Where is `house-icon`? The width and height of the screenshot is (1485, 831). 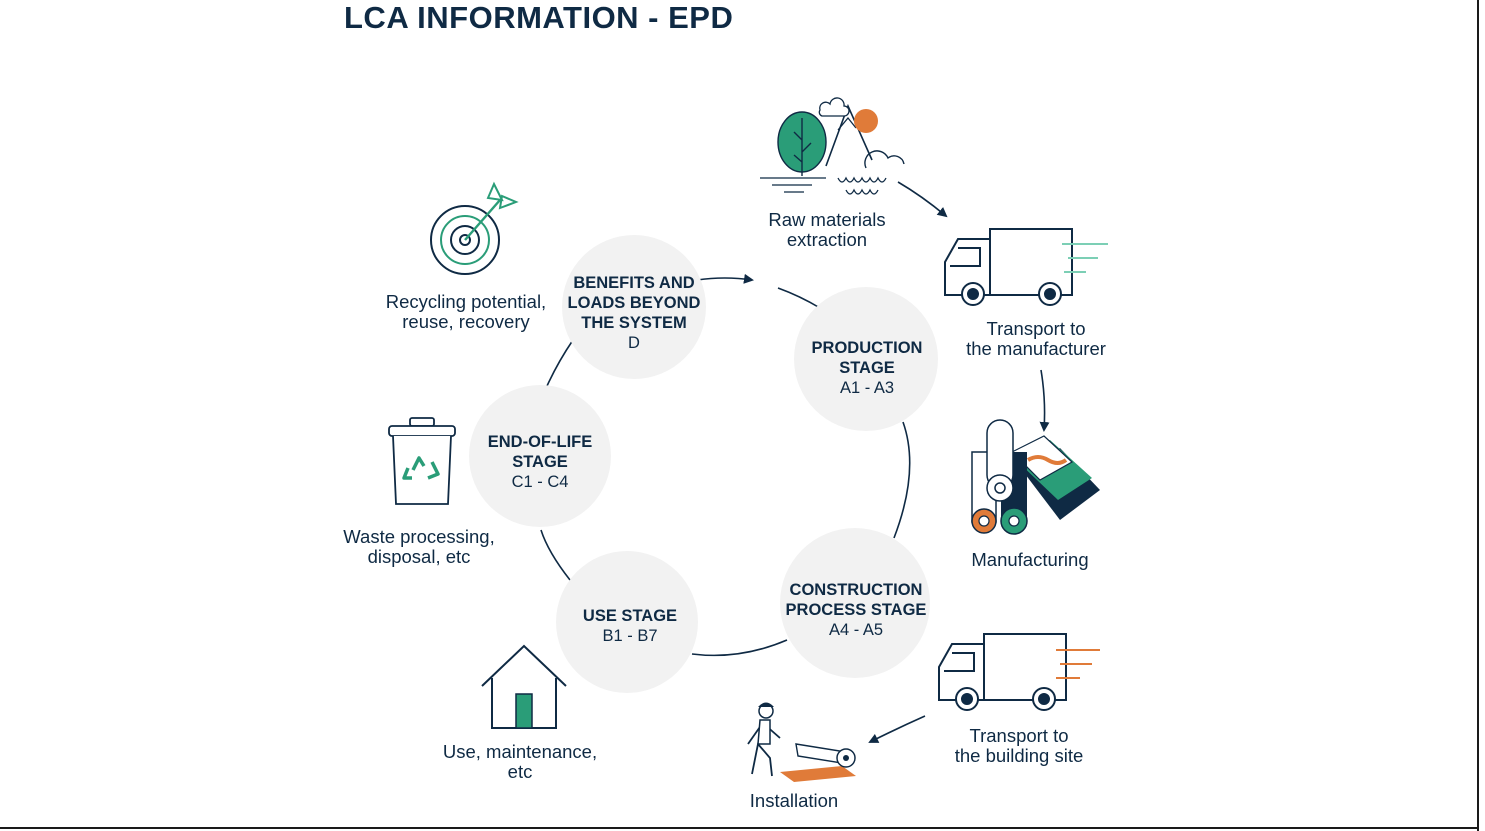 house-icon is located at coordinates (524, 686).